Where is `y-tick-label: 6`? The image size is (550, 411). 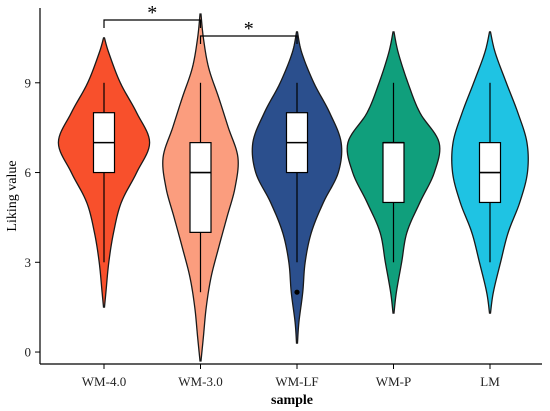
y-tick-label: 6 is located at coordinates (28, 172).